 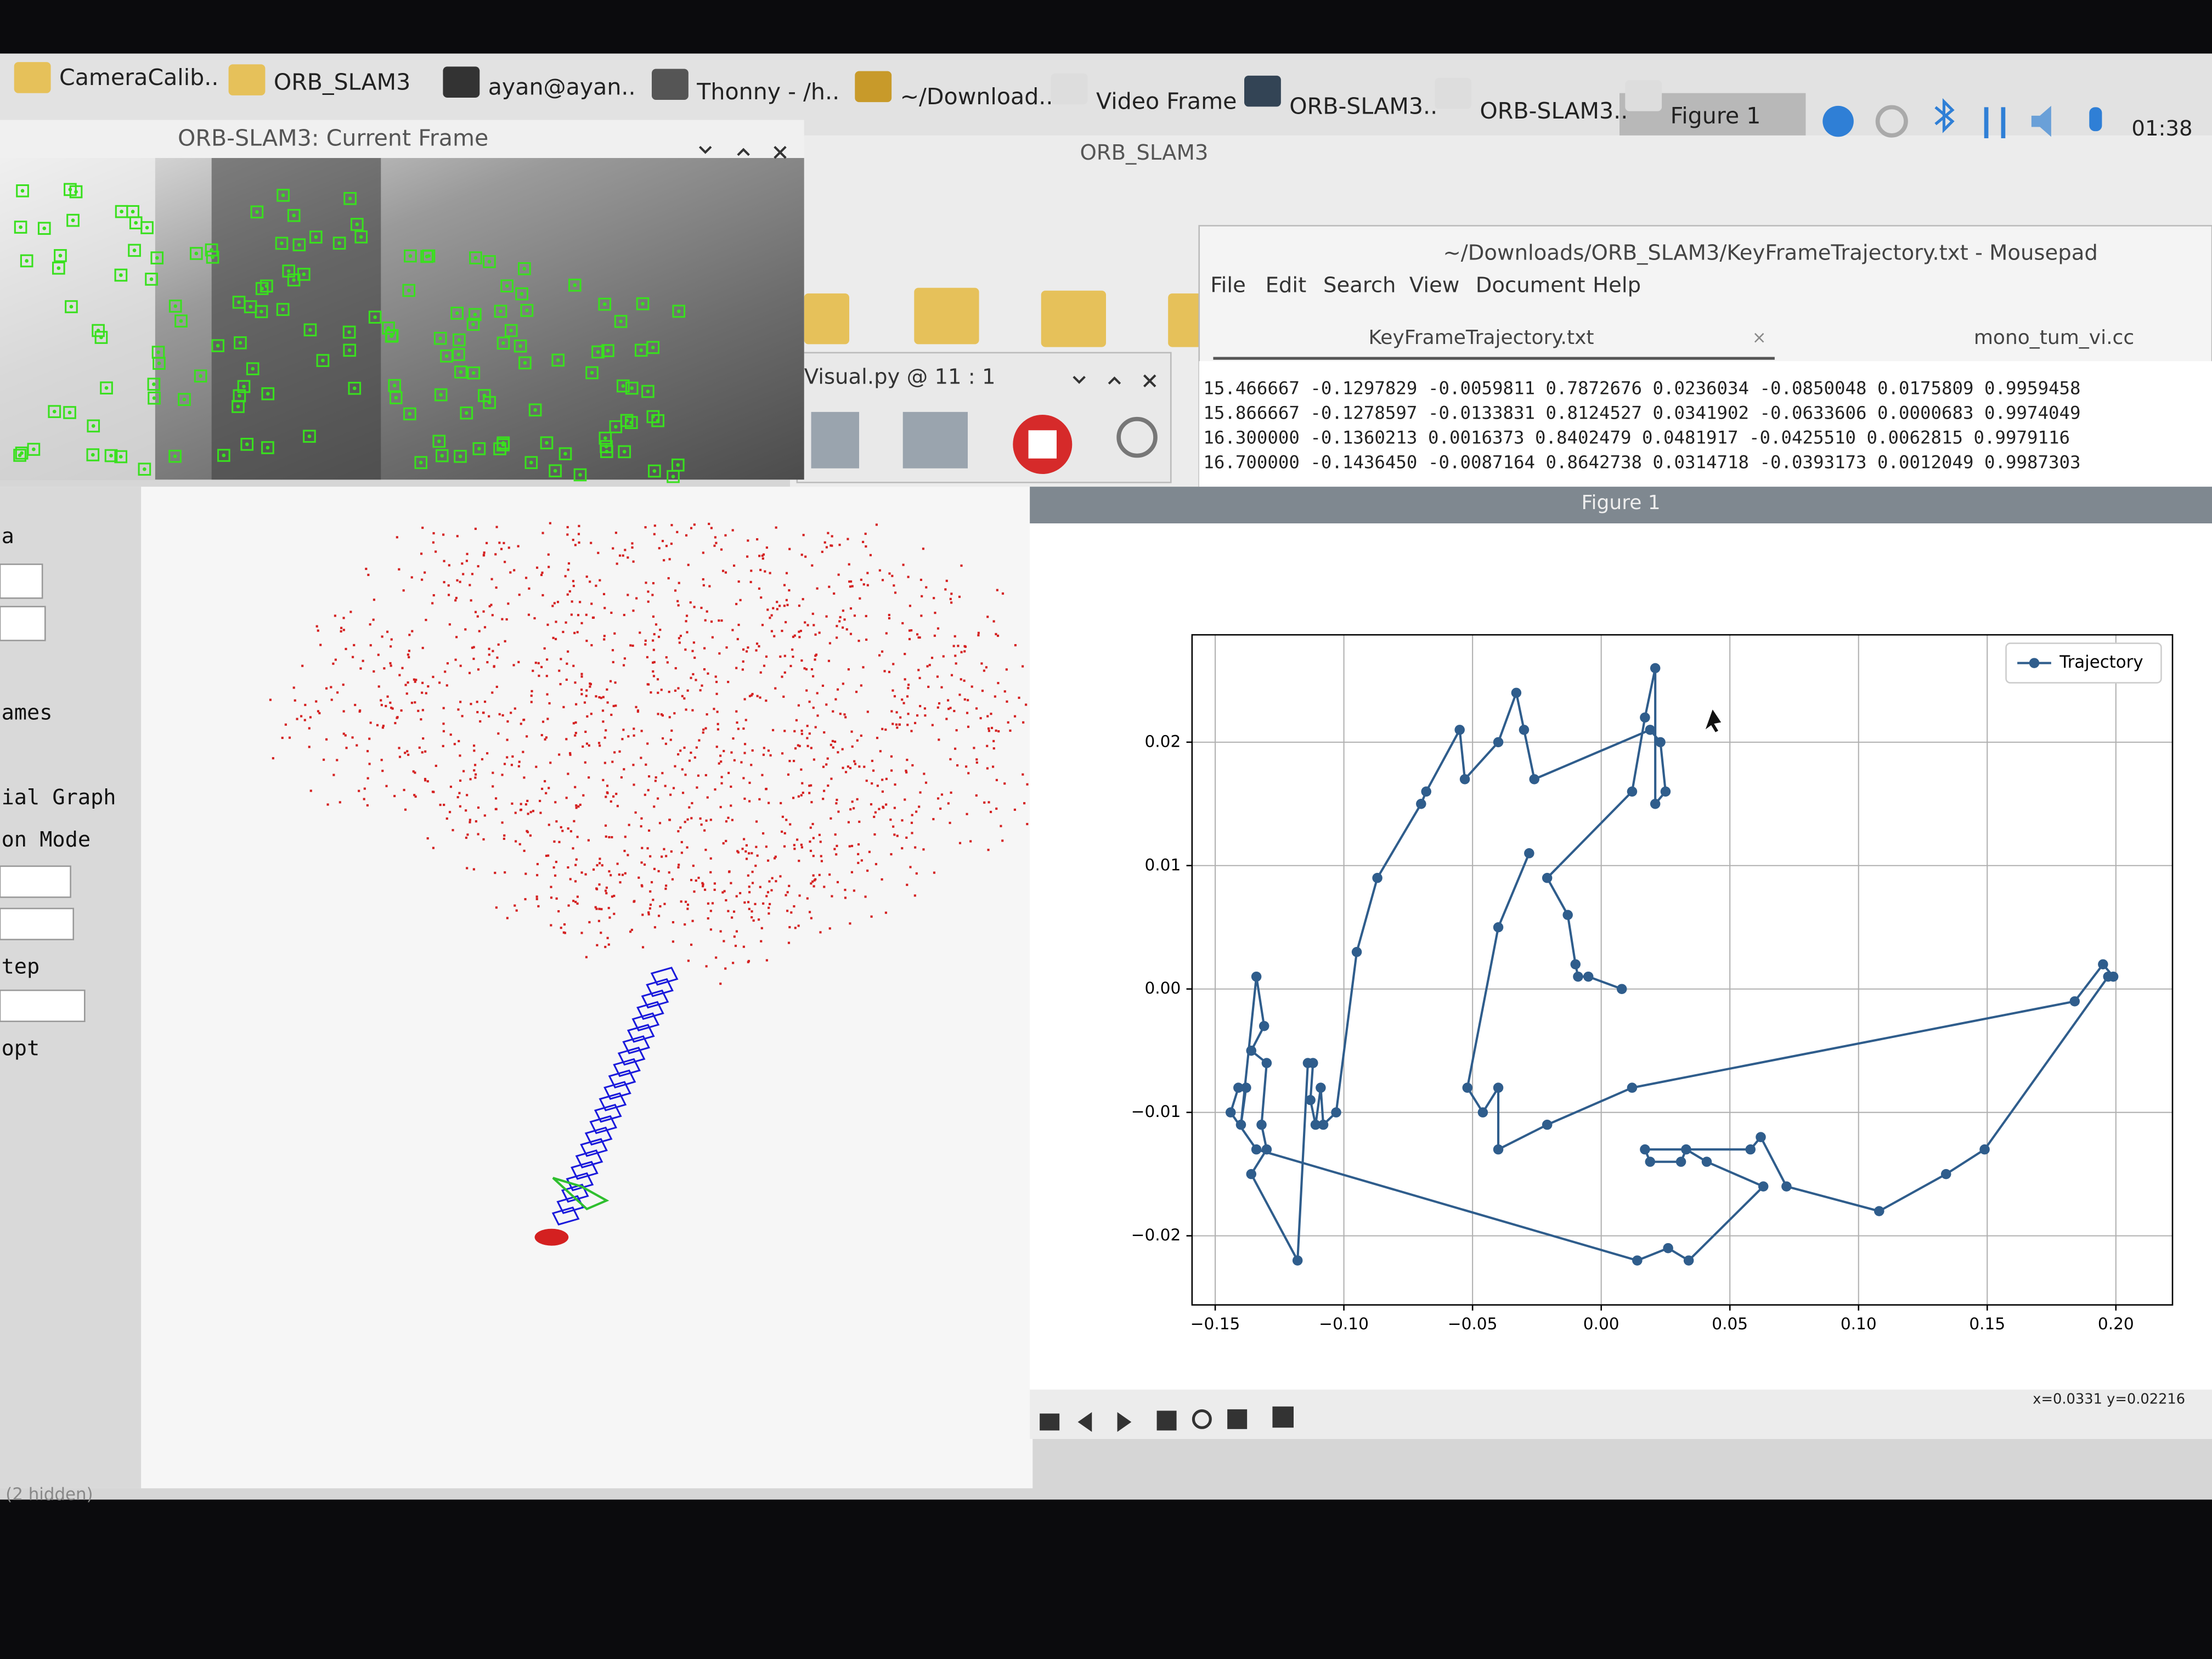 What do you see at coordinates (1716, 116) in the screenshot?
I see `task-button: Figure 1` at bounding box center [1716, 116].